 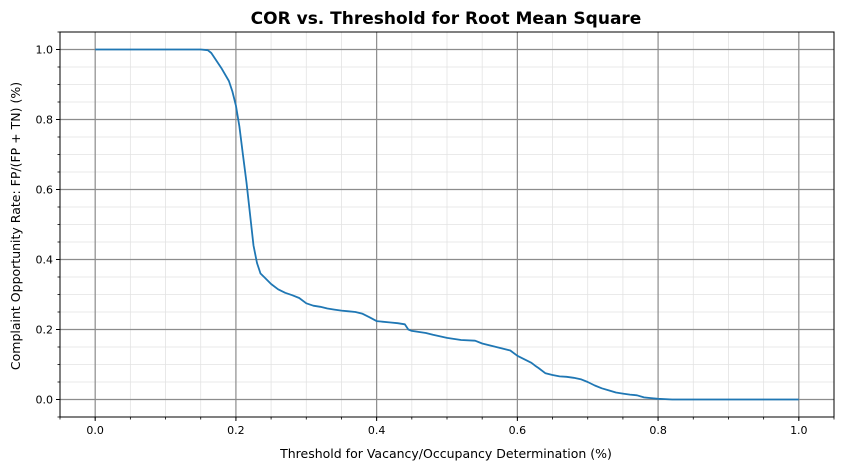 I want to click on x-tick-label: 1.0, so click(x=799, y=430).